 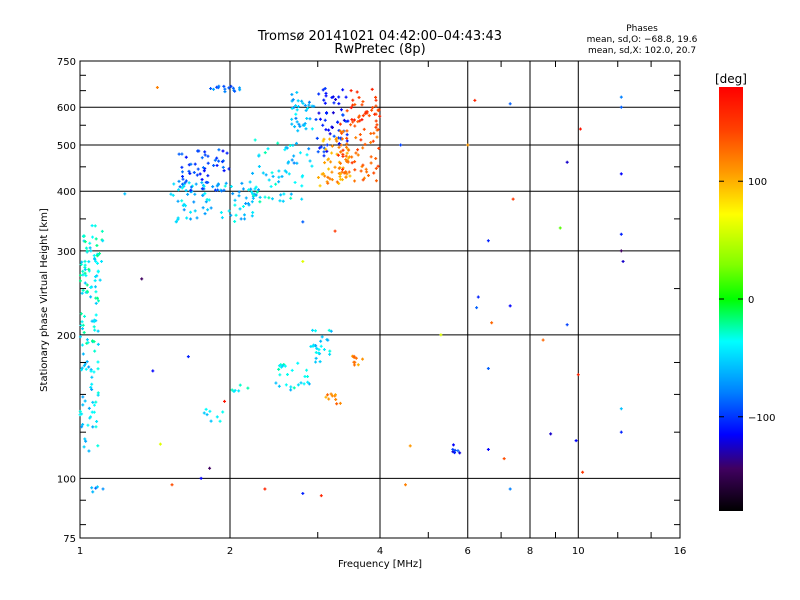 What do you see at coordinates (66, 146) in the screenshot?
I see `y-tick-label: 500` at bounding box center [66, 146].